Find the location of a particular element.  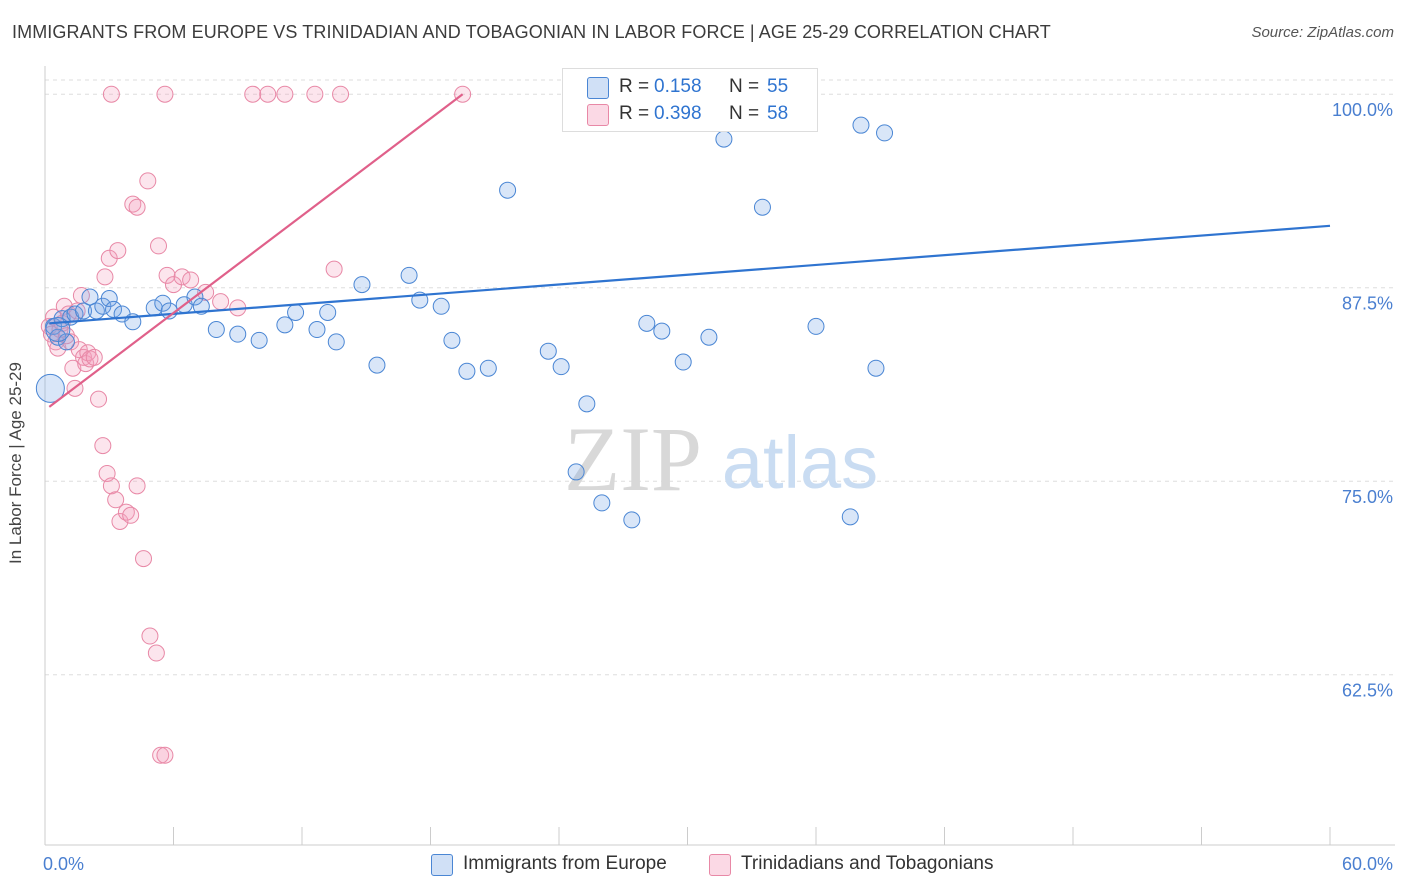

trend-line-trinidadian is located at coordinates (256, 250).